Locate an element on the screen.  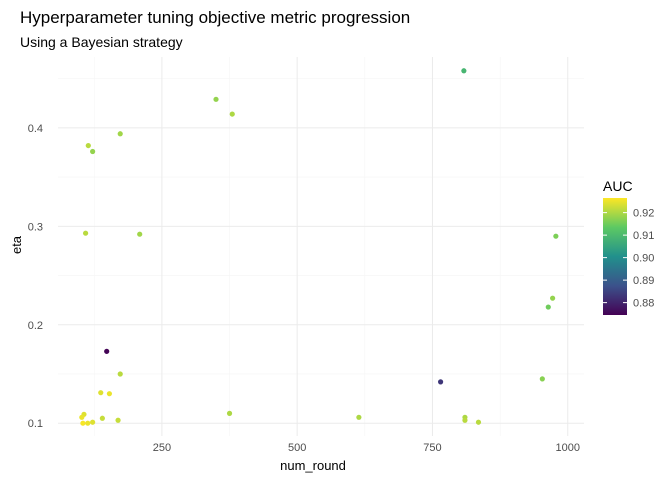
x-tick-label: 750 is located at coordinates (432, 448).